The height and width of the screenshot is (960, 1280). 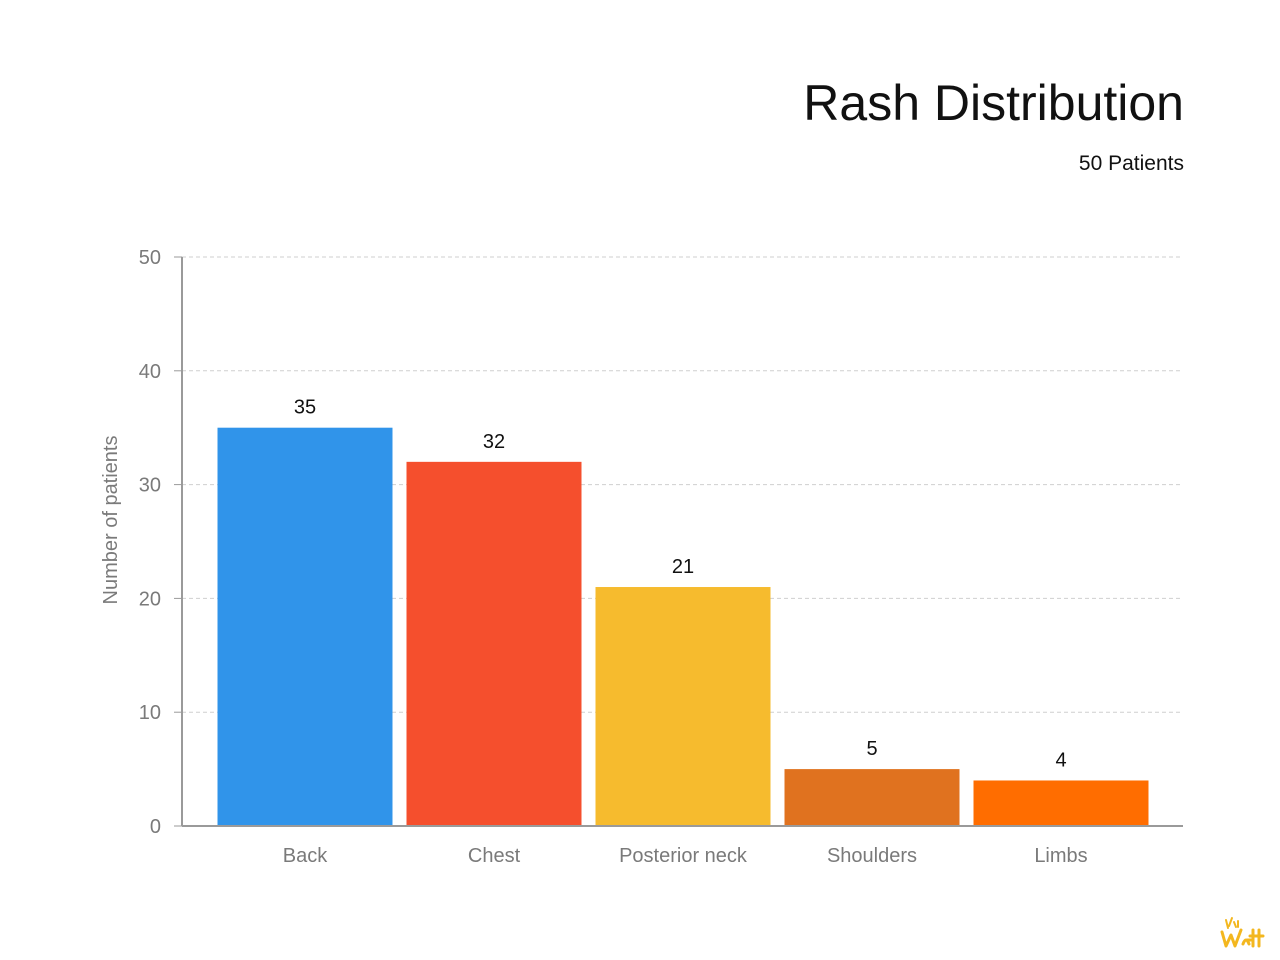 I want to click on y-tick-label: 10, so click(x=150, y=713).